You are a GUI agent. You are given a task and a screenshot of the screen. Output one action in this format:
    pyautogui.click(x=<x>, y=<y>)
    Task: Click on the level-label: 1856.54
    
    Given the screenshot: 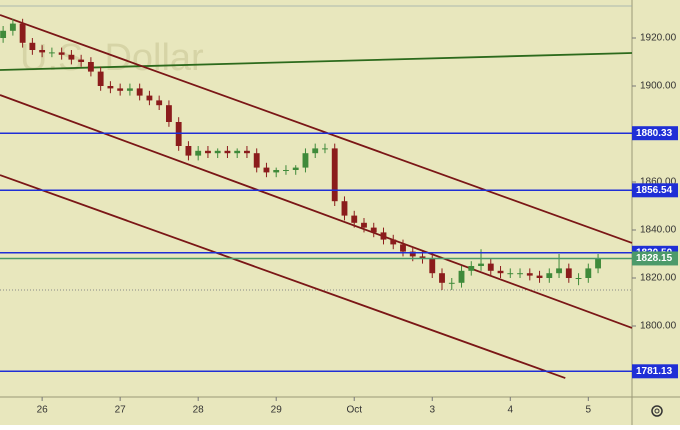 What is the action you would take?
    pyautogui.click(x=654, y=190)
    